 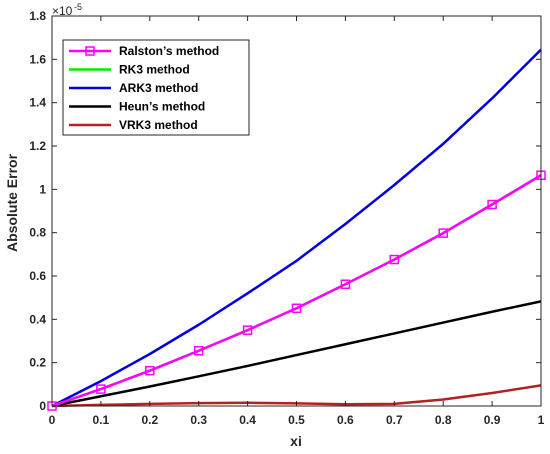 I want to click on y-tick-label: 1.2, so click(x=37, y=146).